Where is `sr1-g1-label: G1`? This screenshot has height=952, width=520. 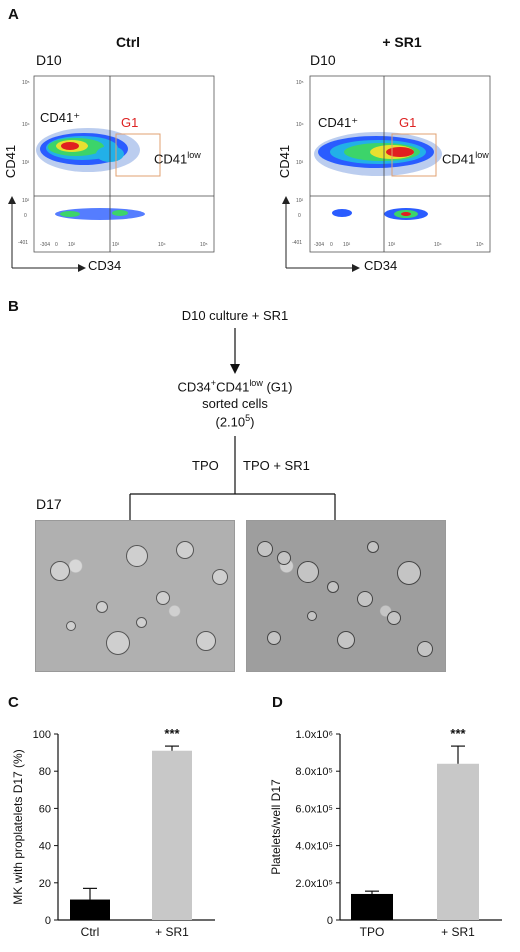
sr1-g1-label: G1 is located at coordinates (408, 122).